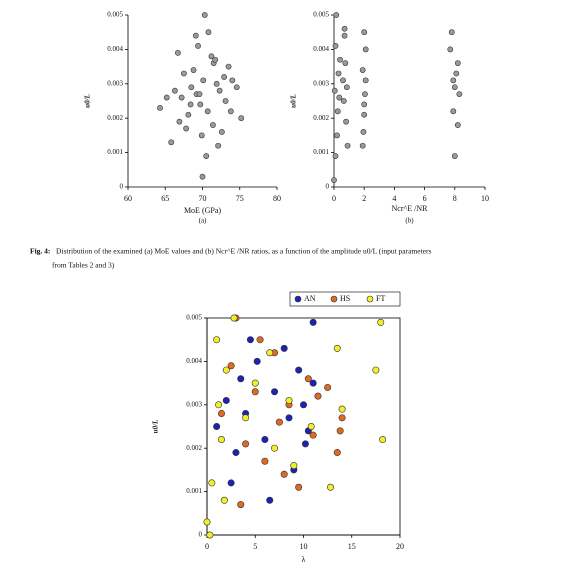 The height and width of the screenshot is (571, 571). What do you see at coordinates (194, 404) in the screenshot?
I see `y-tick-label: 0.003` at bounding box center [194, 404].